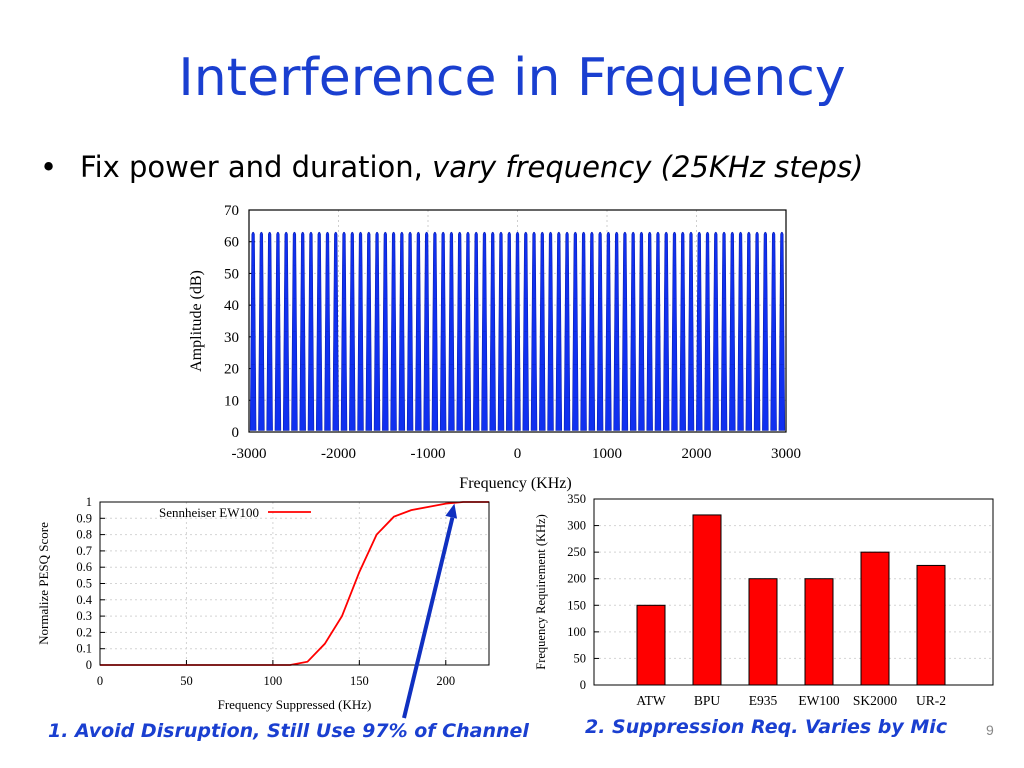  What do you see at coordinates (707, 700) in the screenshot?
I see `bar-category-label: BPU` at bounding box center [707, 700].